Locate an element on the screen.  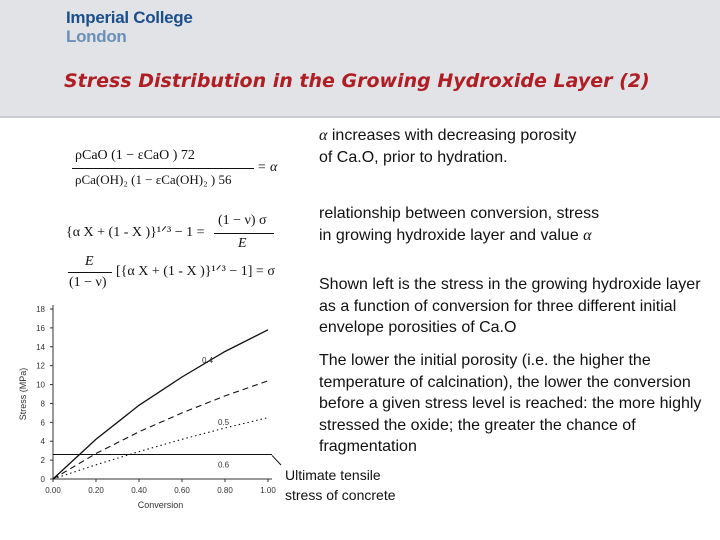
annotation-line1: Ultimate tensile is located at coordinates (333, 475).